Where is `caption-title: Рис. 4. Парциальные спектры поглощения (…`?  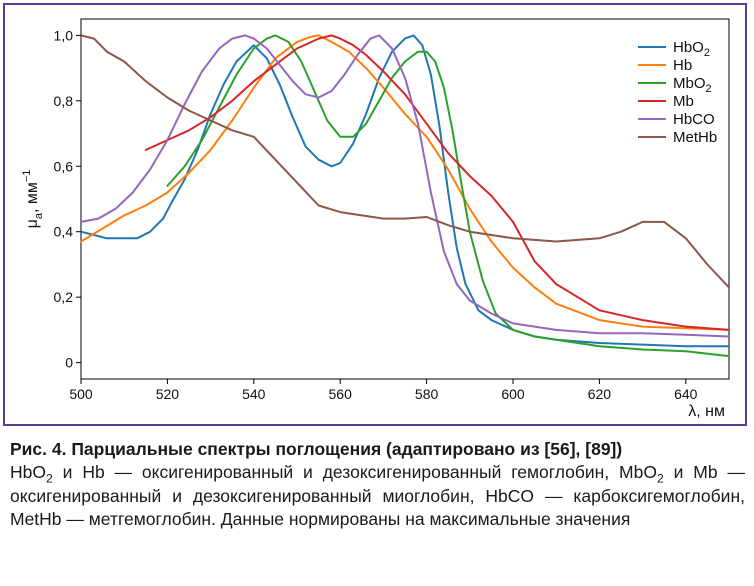
caption-title: Рис. 4. Парциальные спектры поглощения (… is located at coordinates (316, 449).